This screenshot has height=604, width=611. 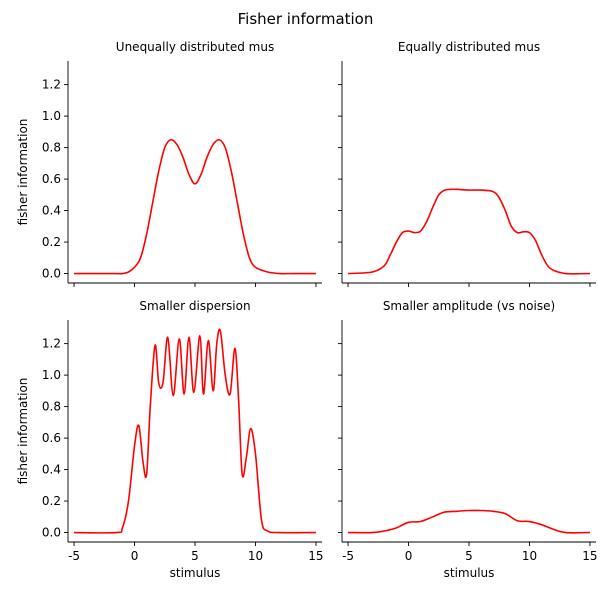 What do you see at coordinates (195, 47) in the screenshot?
I see `subplot-title: Unequally distributed mus` at bounding box center [195, 47].